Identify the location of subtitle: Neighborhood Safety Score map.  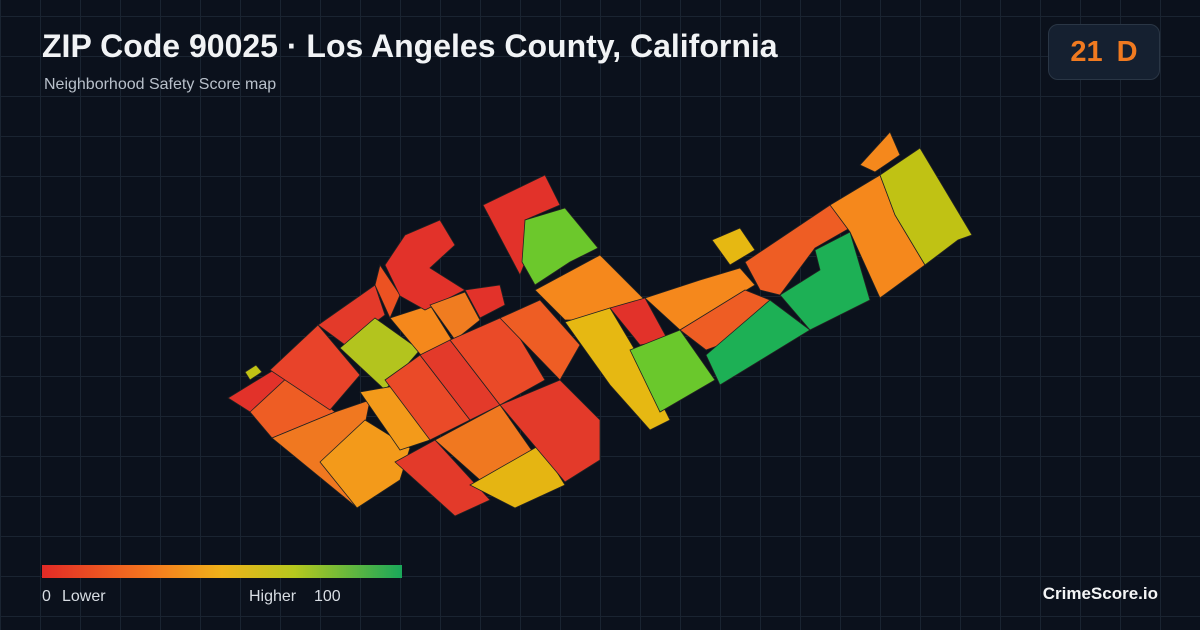
(160, 84).